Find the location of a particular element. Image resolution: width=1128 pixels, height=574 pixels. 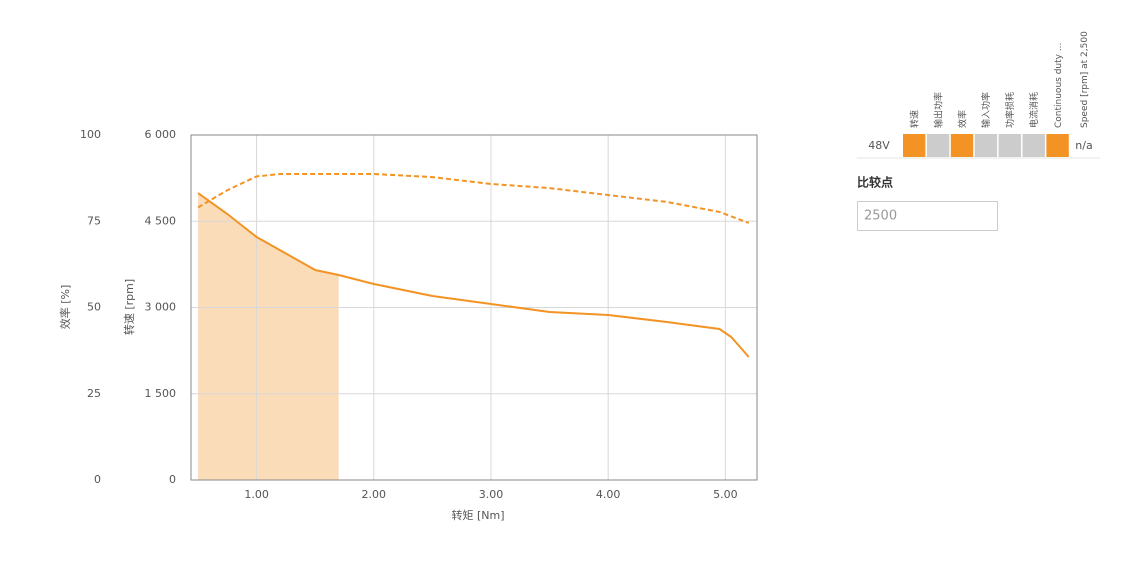

y2-tick-label: 100 is located at coordinates (90, 134).